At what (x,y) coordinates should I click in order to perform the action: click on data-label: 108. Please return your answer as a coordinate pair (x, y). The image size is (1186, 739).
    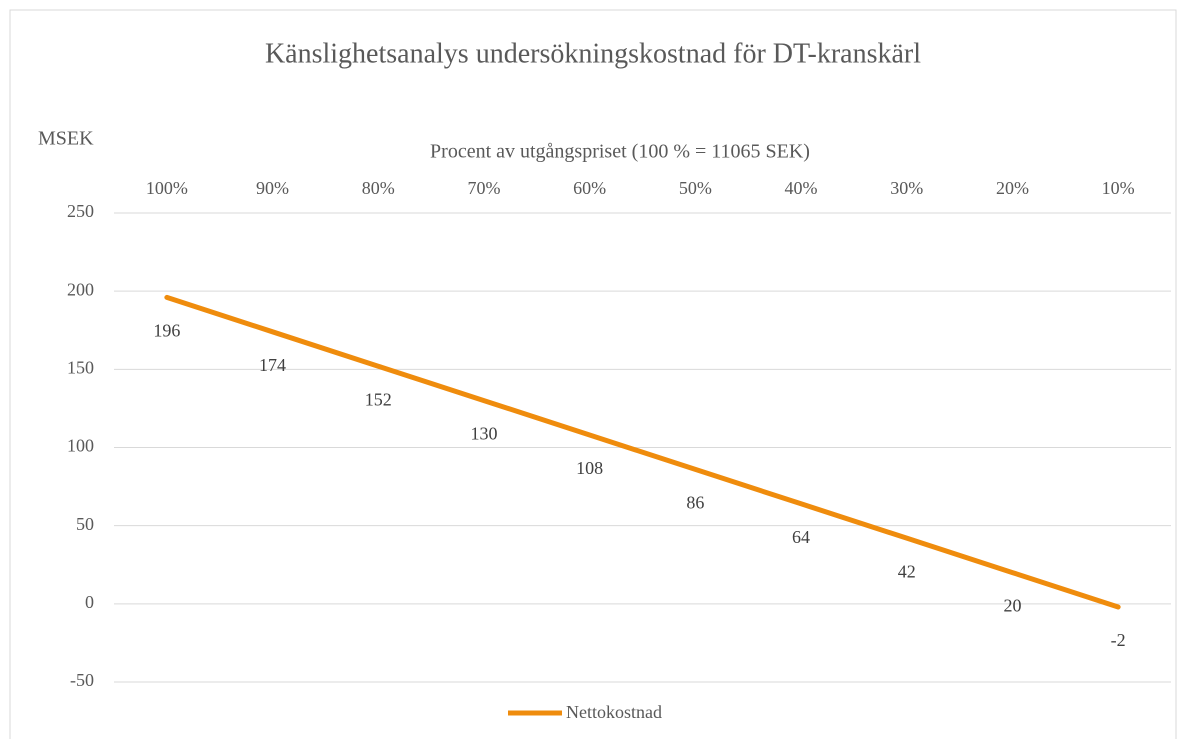
    Looking at the image, I should click on (589, 468).